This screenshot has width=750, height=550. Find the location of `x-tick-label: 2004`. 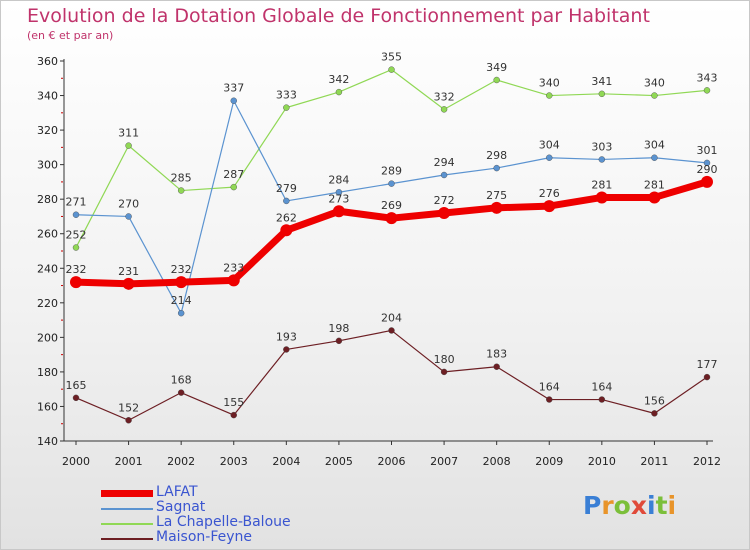

x-tick-label: 2004 is located at coordinates (286, 461).